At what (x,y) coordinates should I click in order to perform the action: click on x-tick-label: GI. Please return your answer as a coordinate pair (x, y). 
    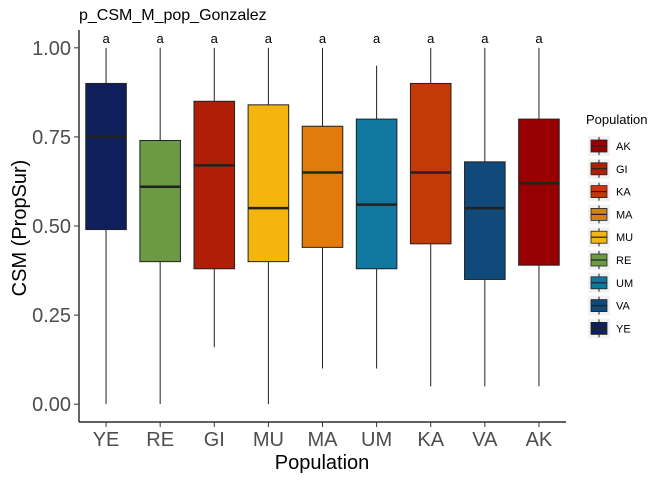
    Looking at the image, I should click on (214, 440).